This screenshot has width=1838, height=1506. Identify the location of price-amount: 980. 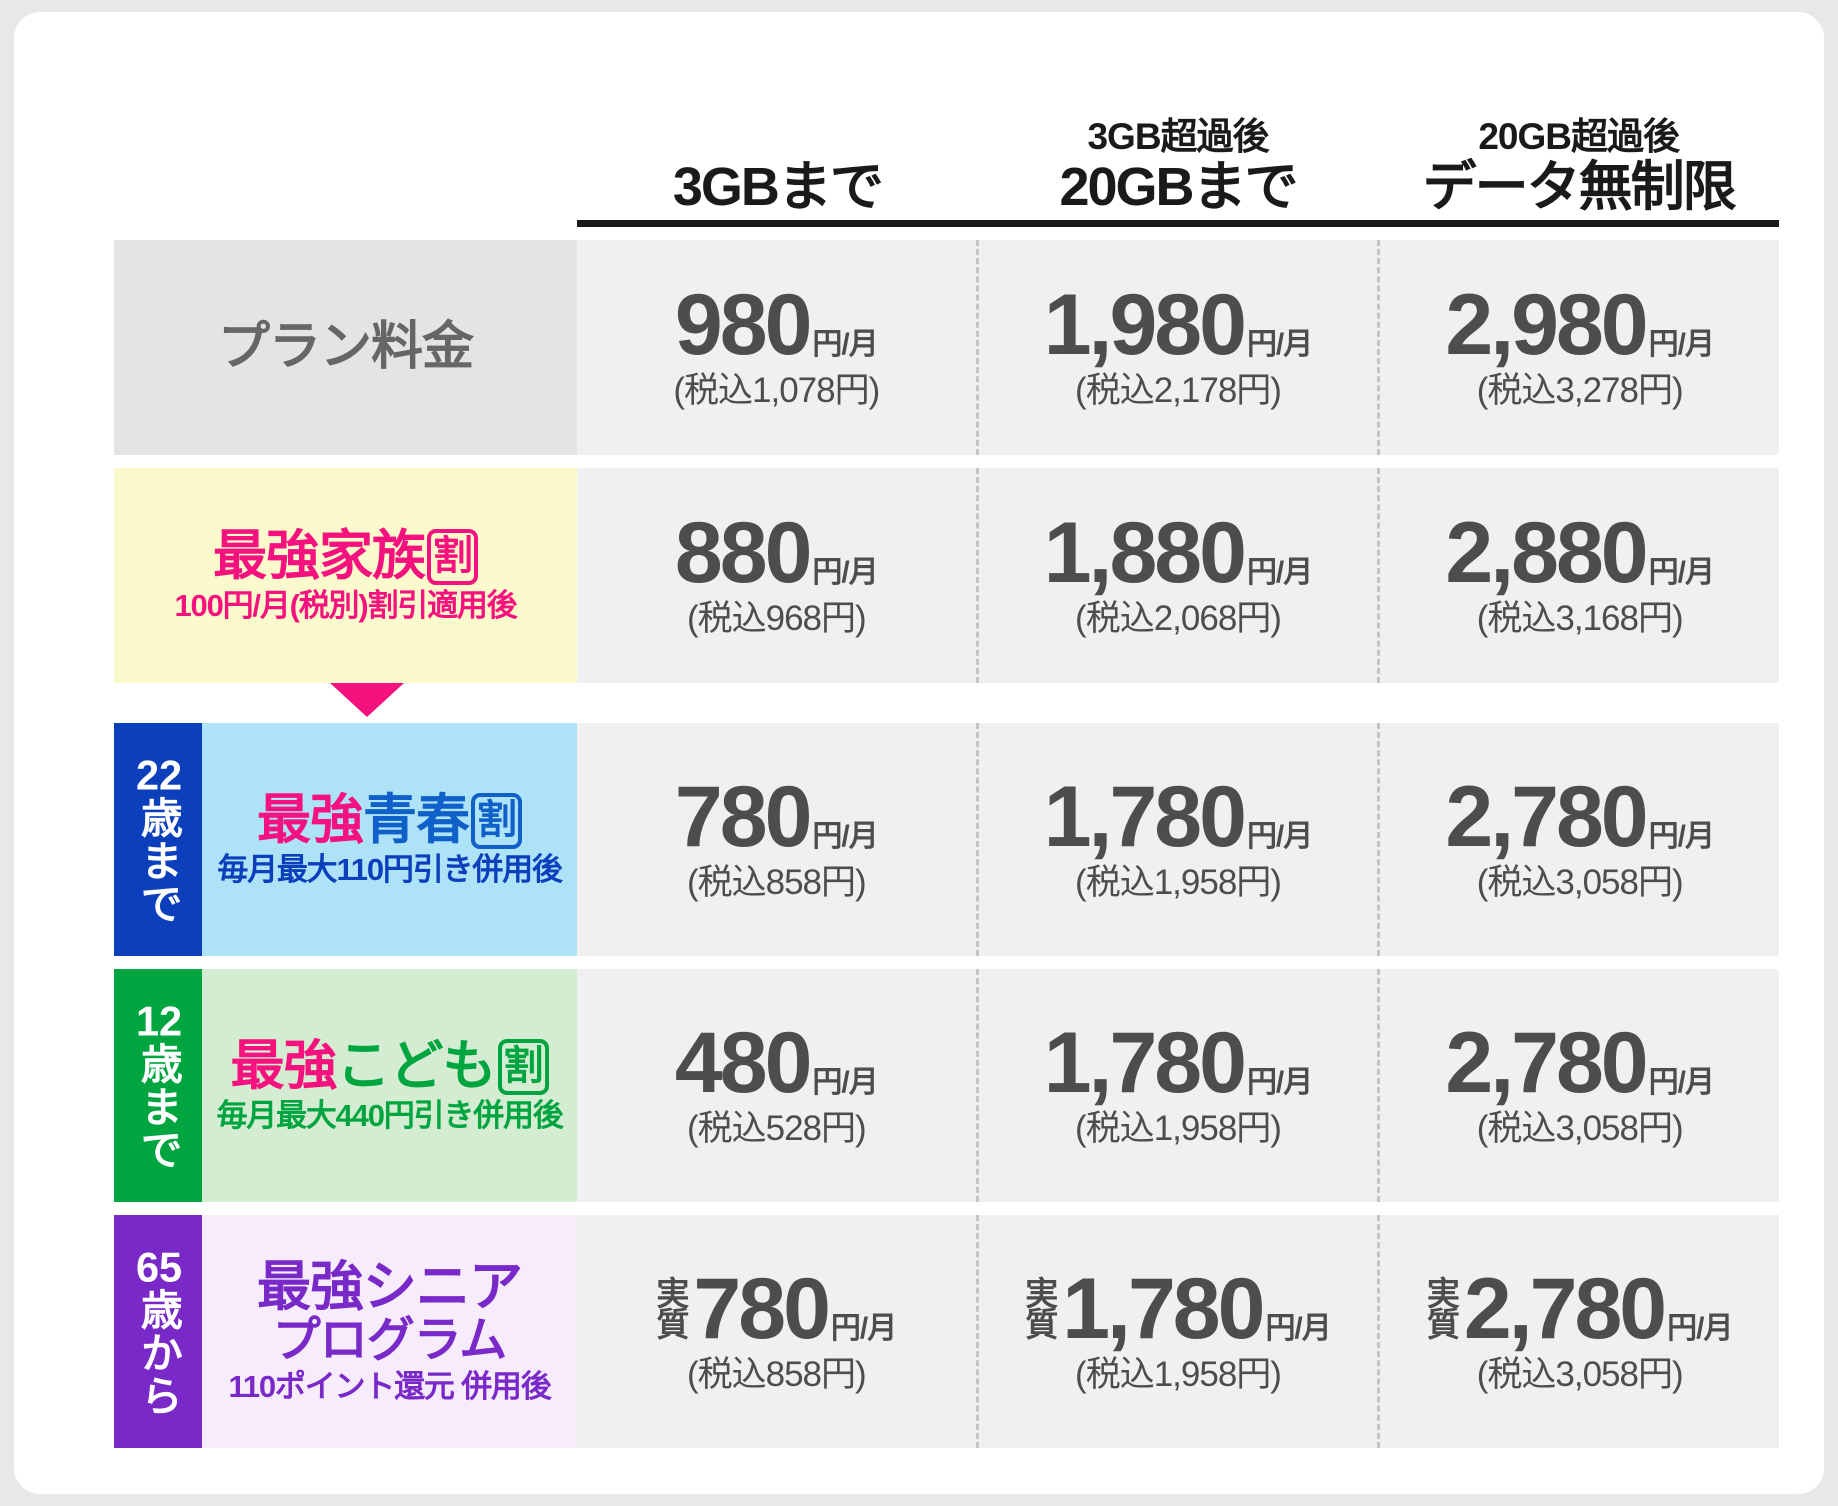
(743, 325).